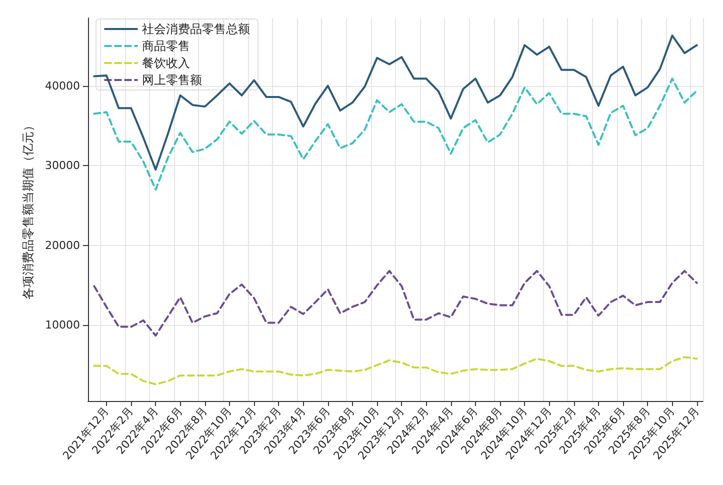 The image size is (723, 485). I want to click on y-tick-label: 30000, so click(62, 165).